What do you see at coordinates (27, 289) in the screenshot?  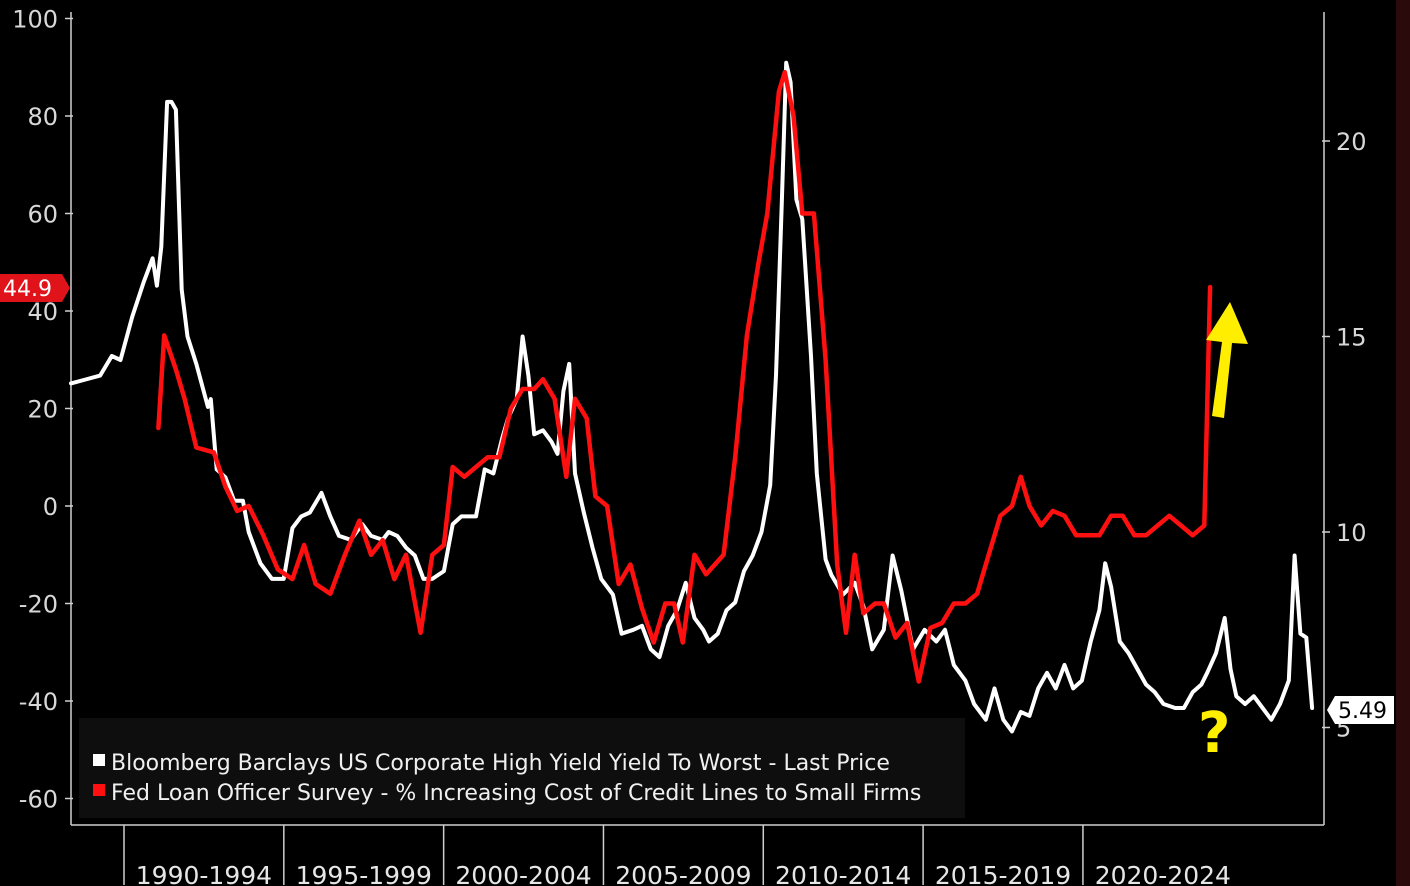 I see `left-last-value-text: 44.9` at bounding box center [27, 289].